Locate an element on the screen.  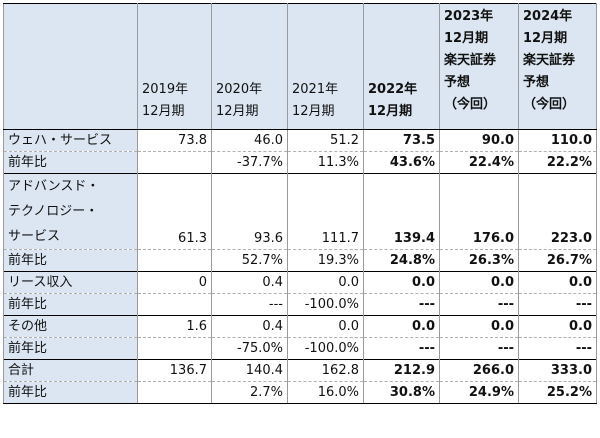
cell-2020: 140.4 is located at coordinates (249, 370).